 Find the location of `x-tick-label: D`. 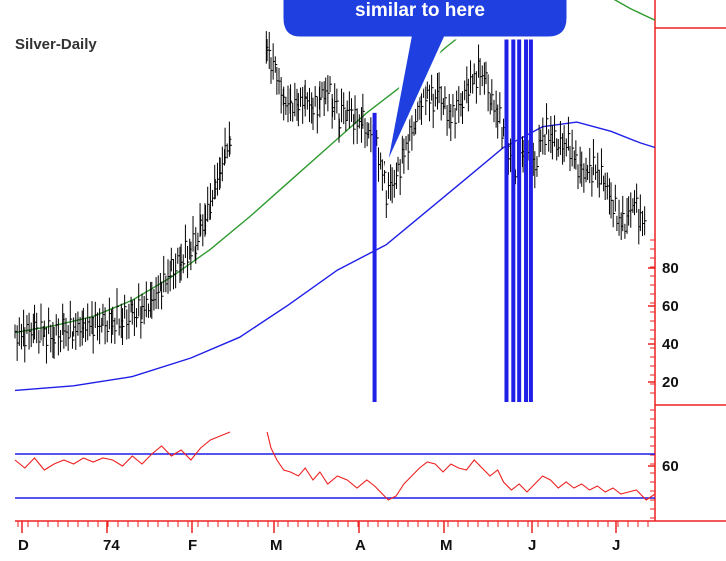

x-tick-label: D is located at coordinates (23, 545).